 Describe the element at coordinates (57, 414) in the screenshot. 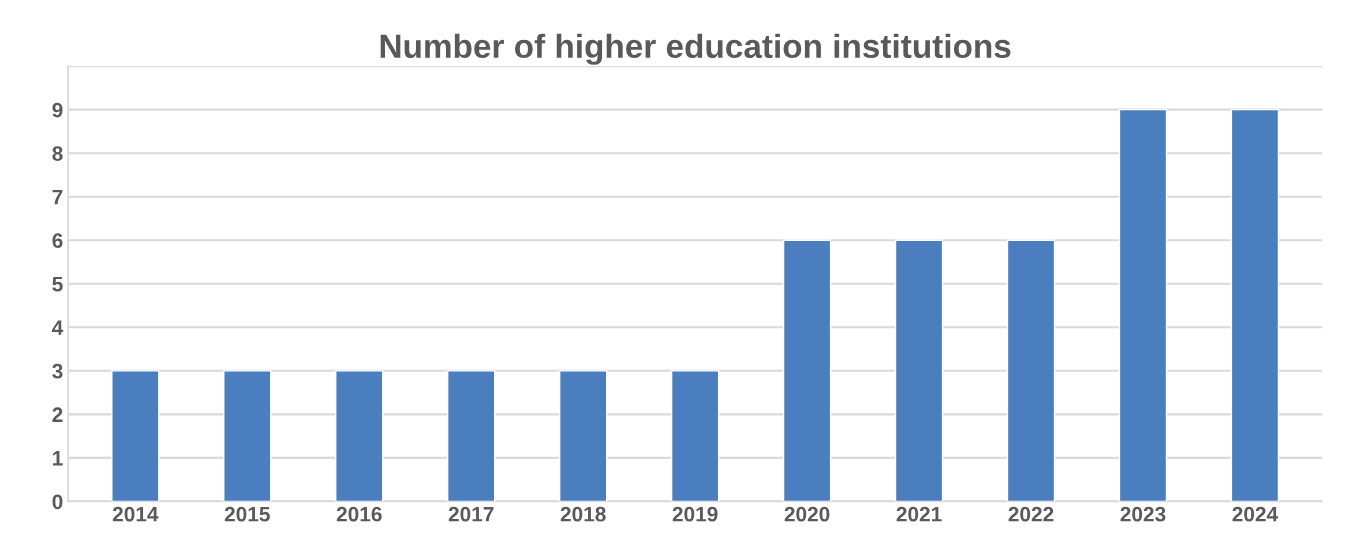

I see `y-tick-label: 2` at that location.